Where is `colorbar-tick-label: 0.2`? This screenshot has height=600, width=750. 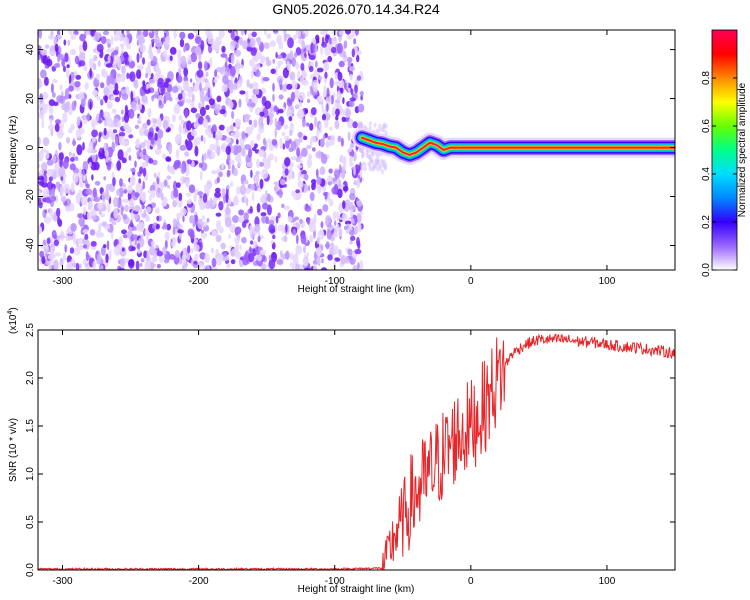 colorbar-tick-label: 0.2 is located at coordinates (706, 222).